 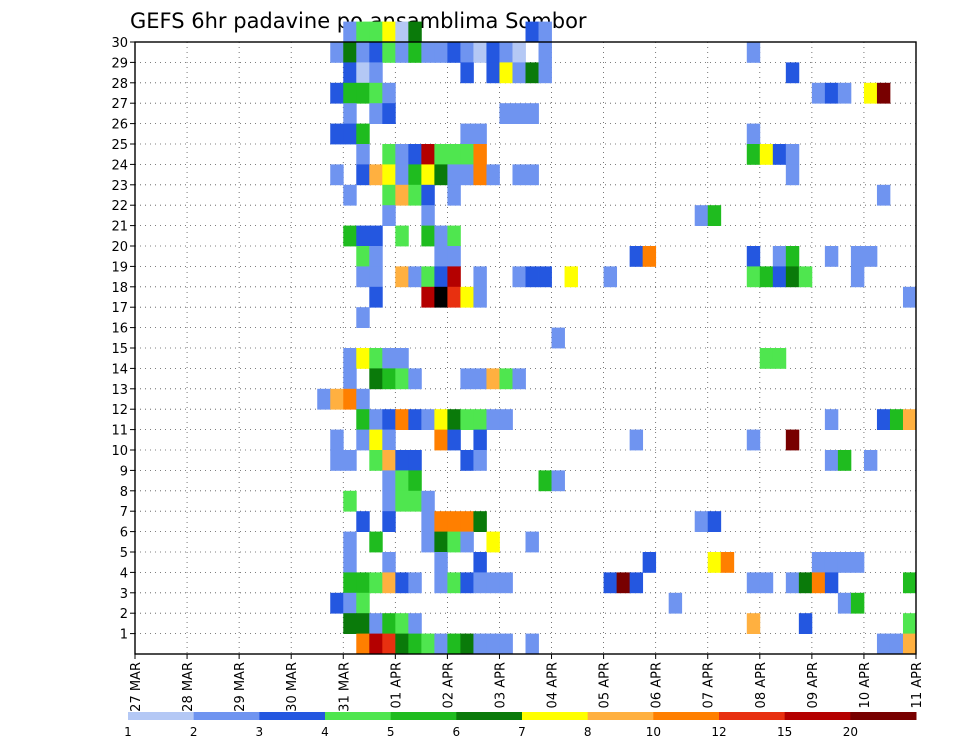 I want to click on x-tick-label: 03 APR, so click(x=500, y=685).